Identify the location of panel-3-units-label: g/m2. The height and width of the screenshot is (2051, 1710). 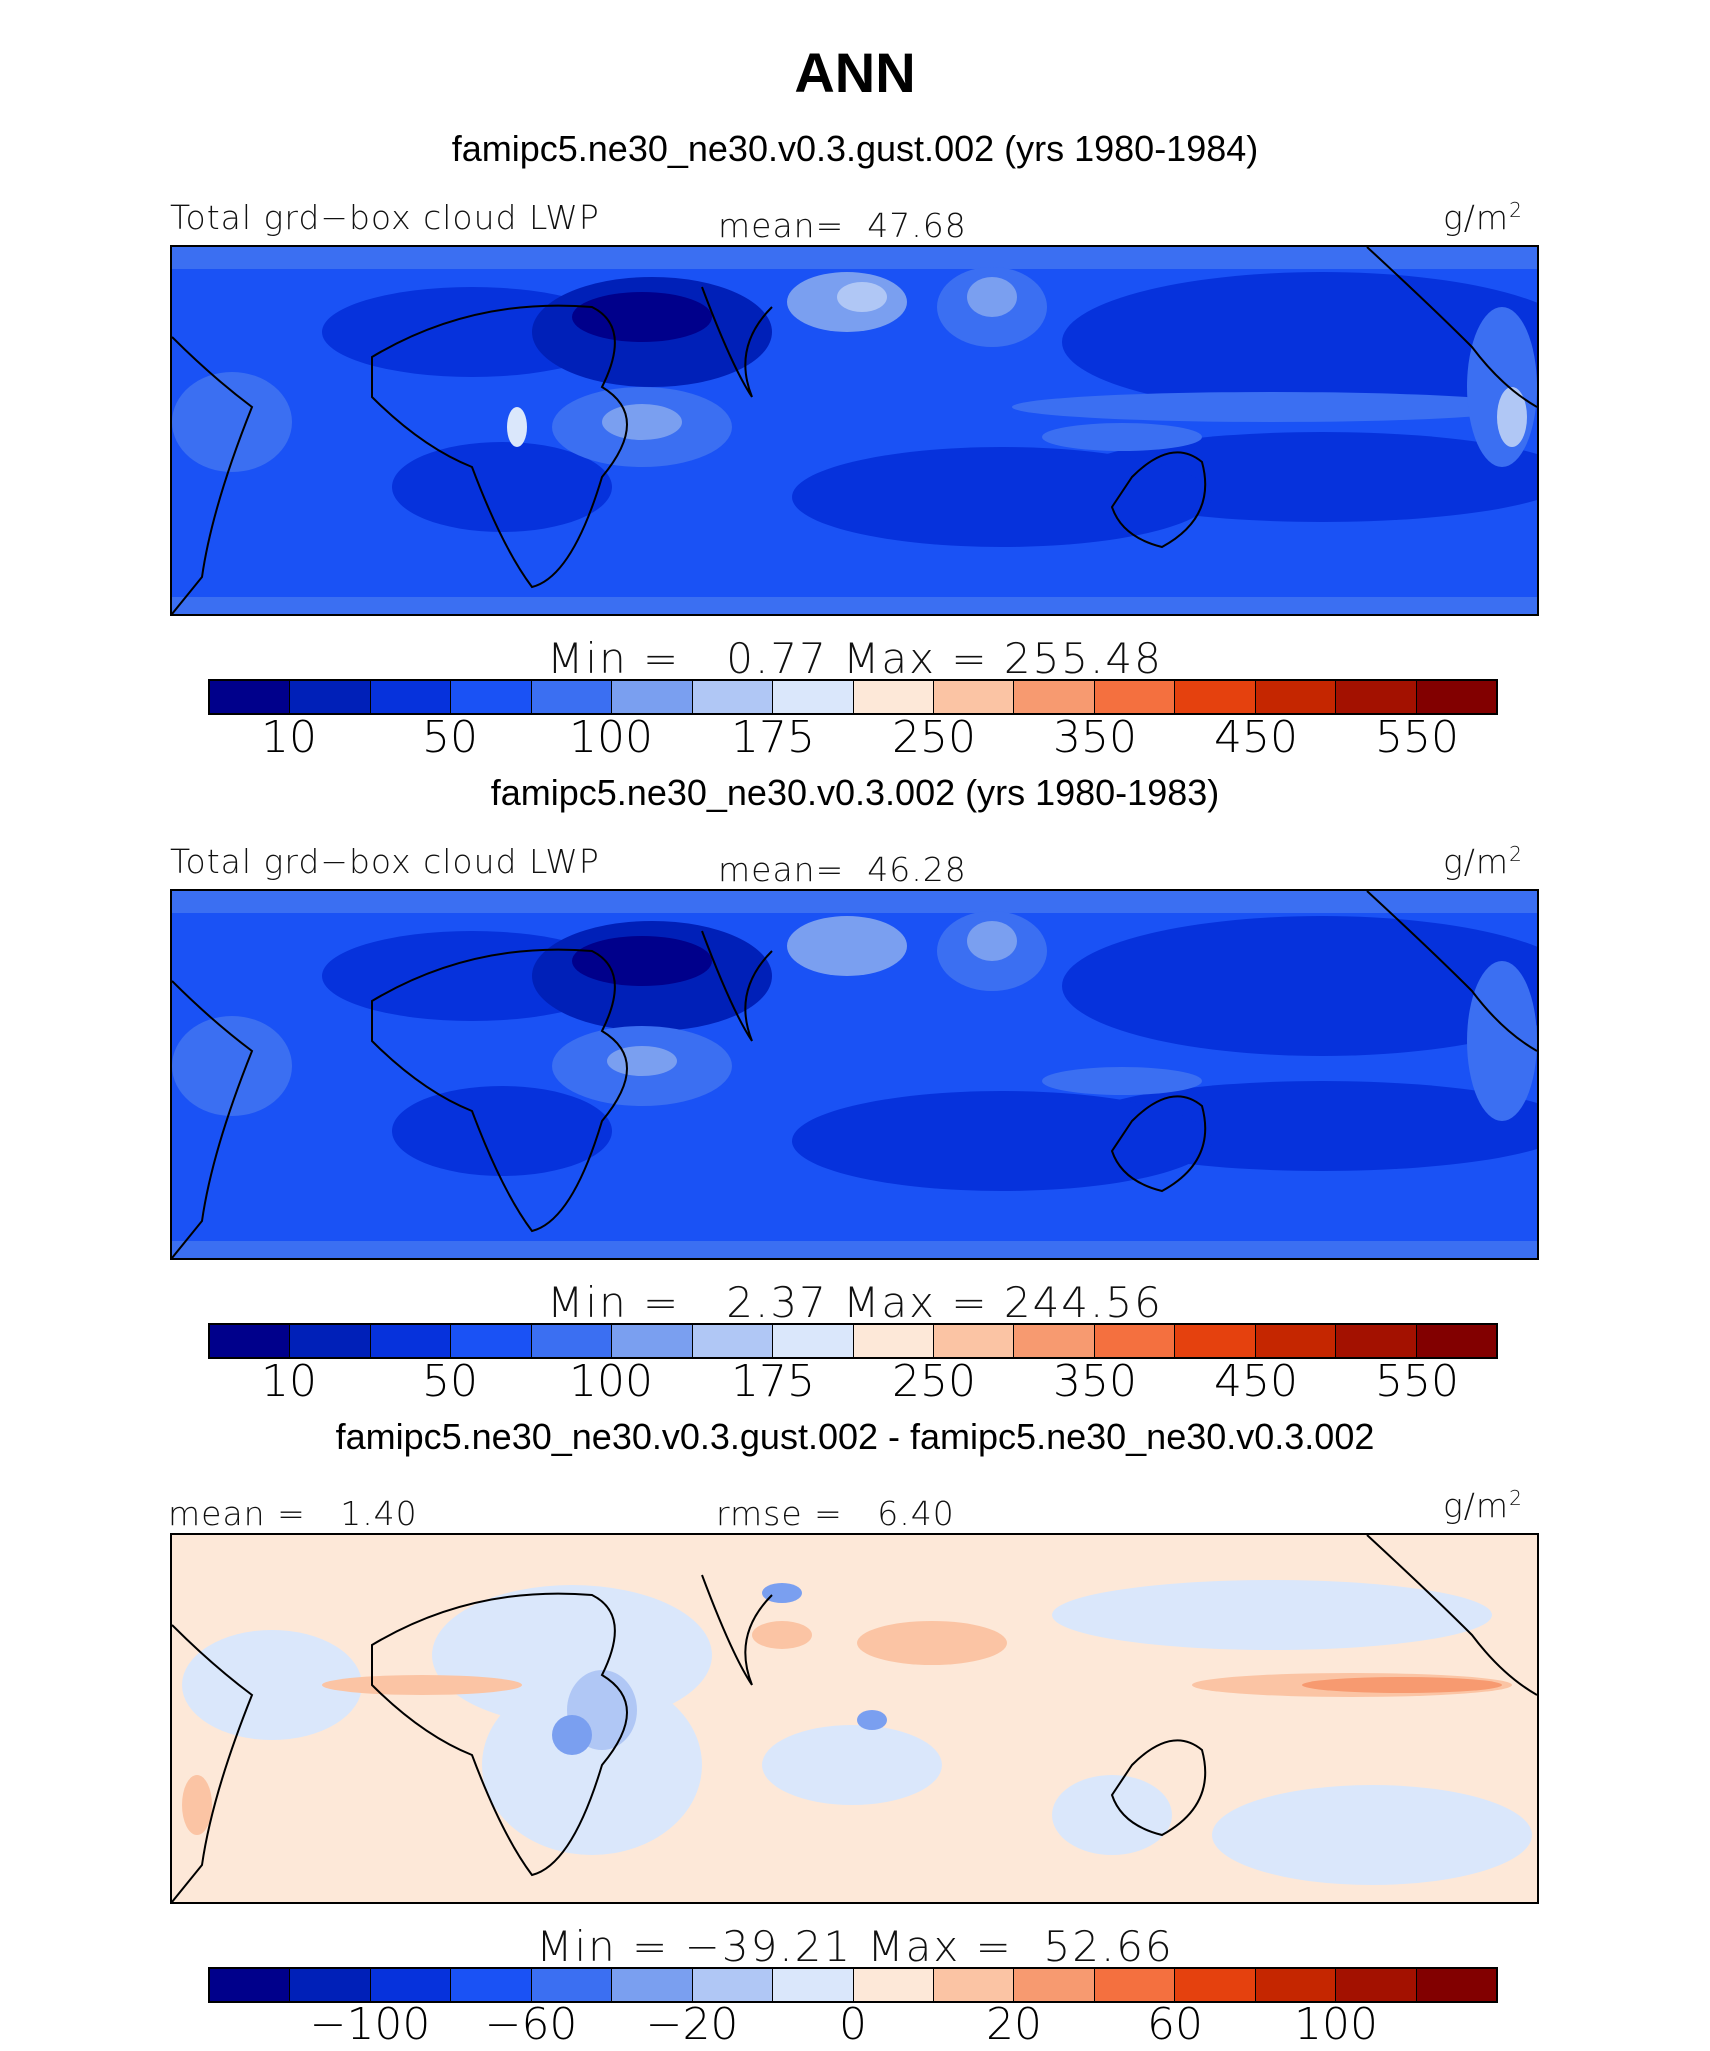
(1483, 1505).